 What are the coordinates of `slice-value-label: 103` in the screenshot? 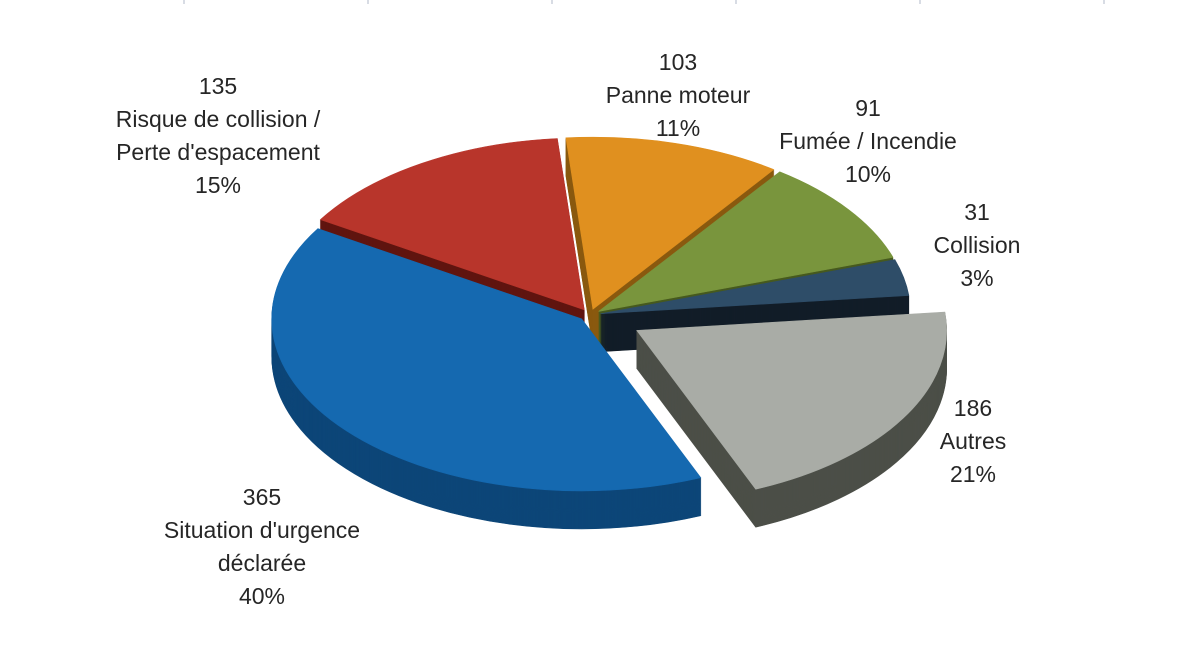 It's located at (678, 62).